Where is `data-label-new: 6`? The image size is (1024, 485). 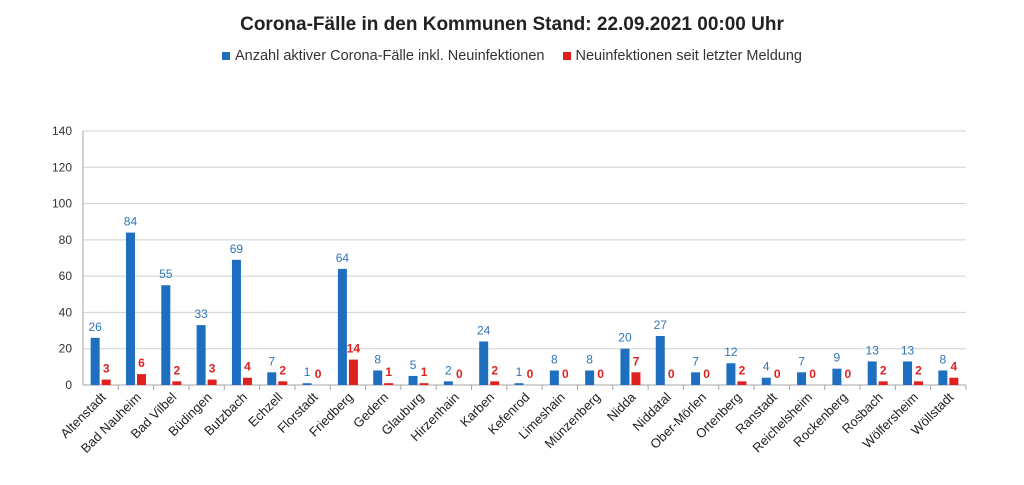 data-label-new: 6 is located at coordinates (141, 363).